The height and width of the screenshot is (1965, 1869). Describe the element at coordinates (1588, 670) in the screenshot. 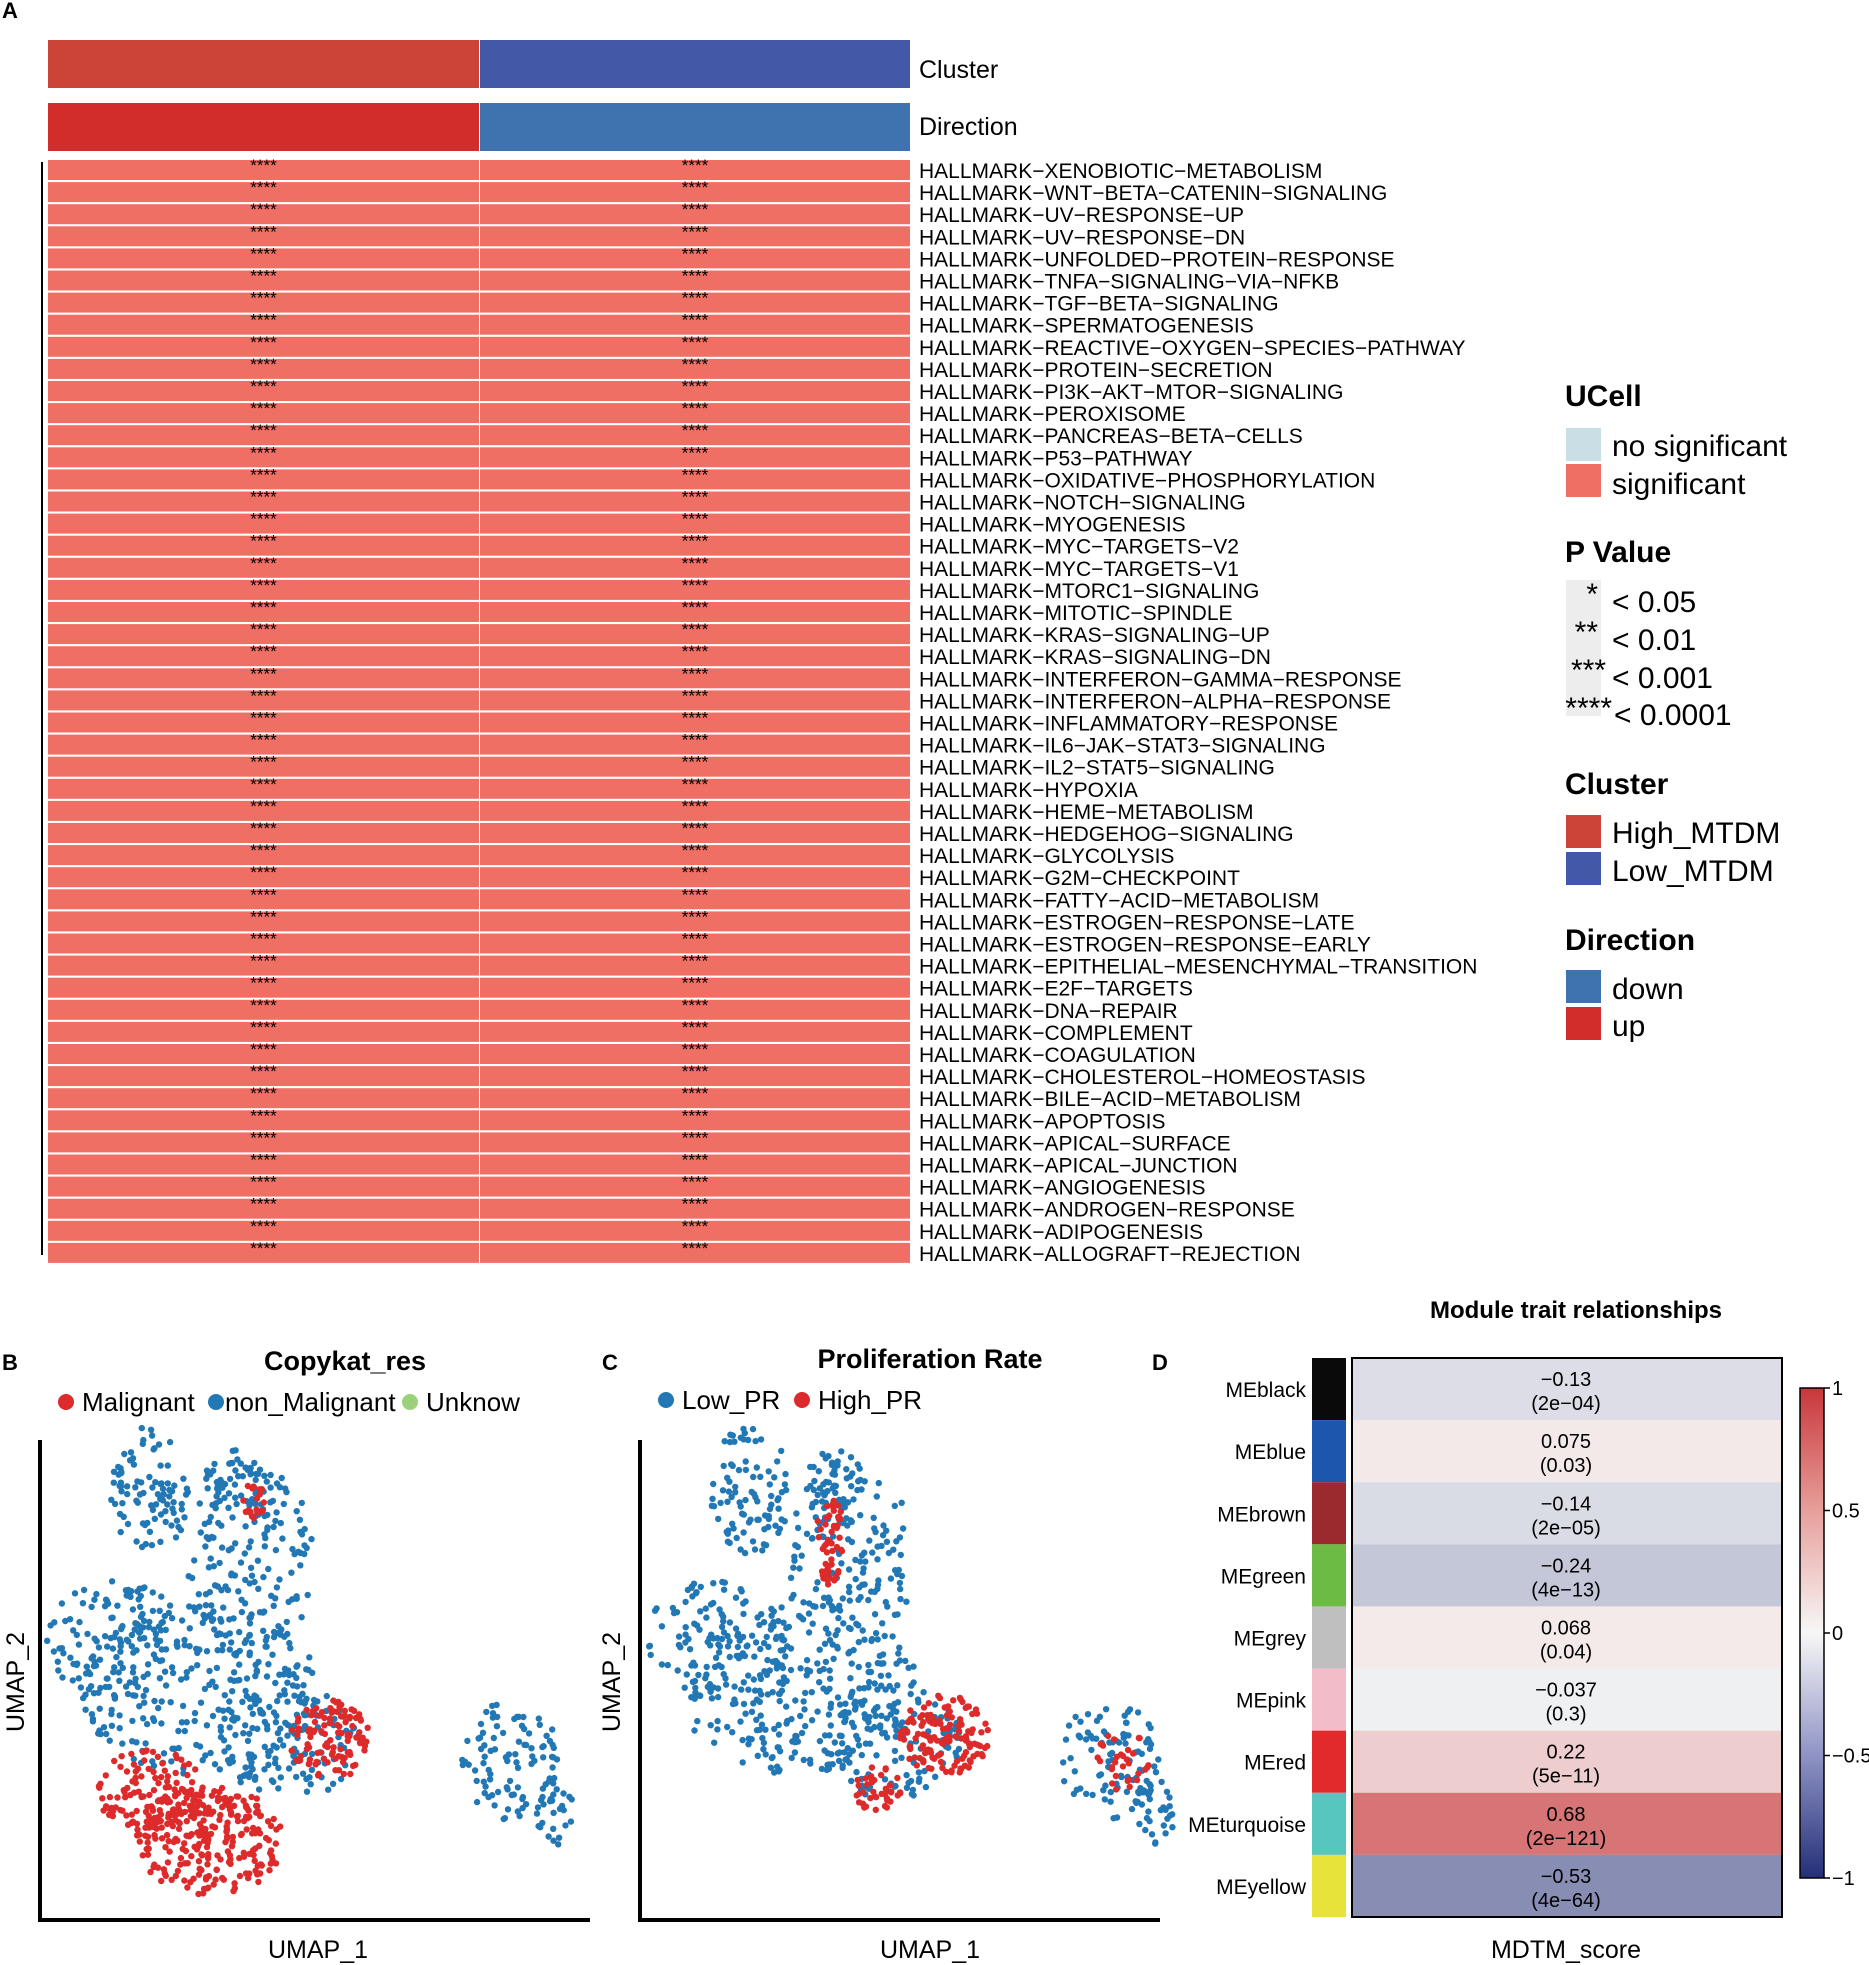

I see `pvalue-stars-3: ***` at that location.